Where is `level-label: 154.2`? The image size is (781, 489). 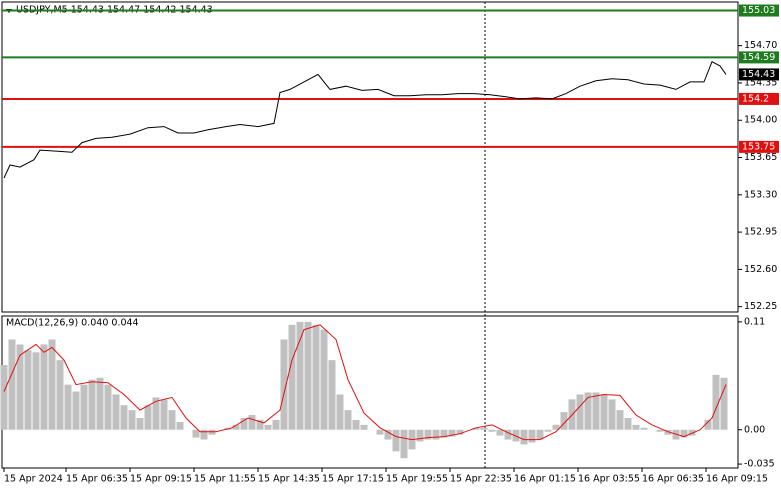 level-label: 154.2 is located at coordinates (755, 98).